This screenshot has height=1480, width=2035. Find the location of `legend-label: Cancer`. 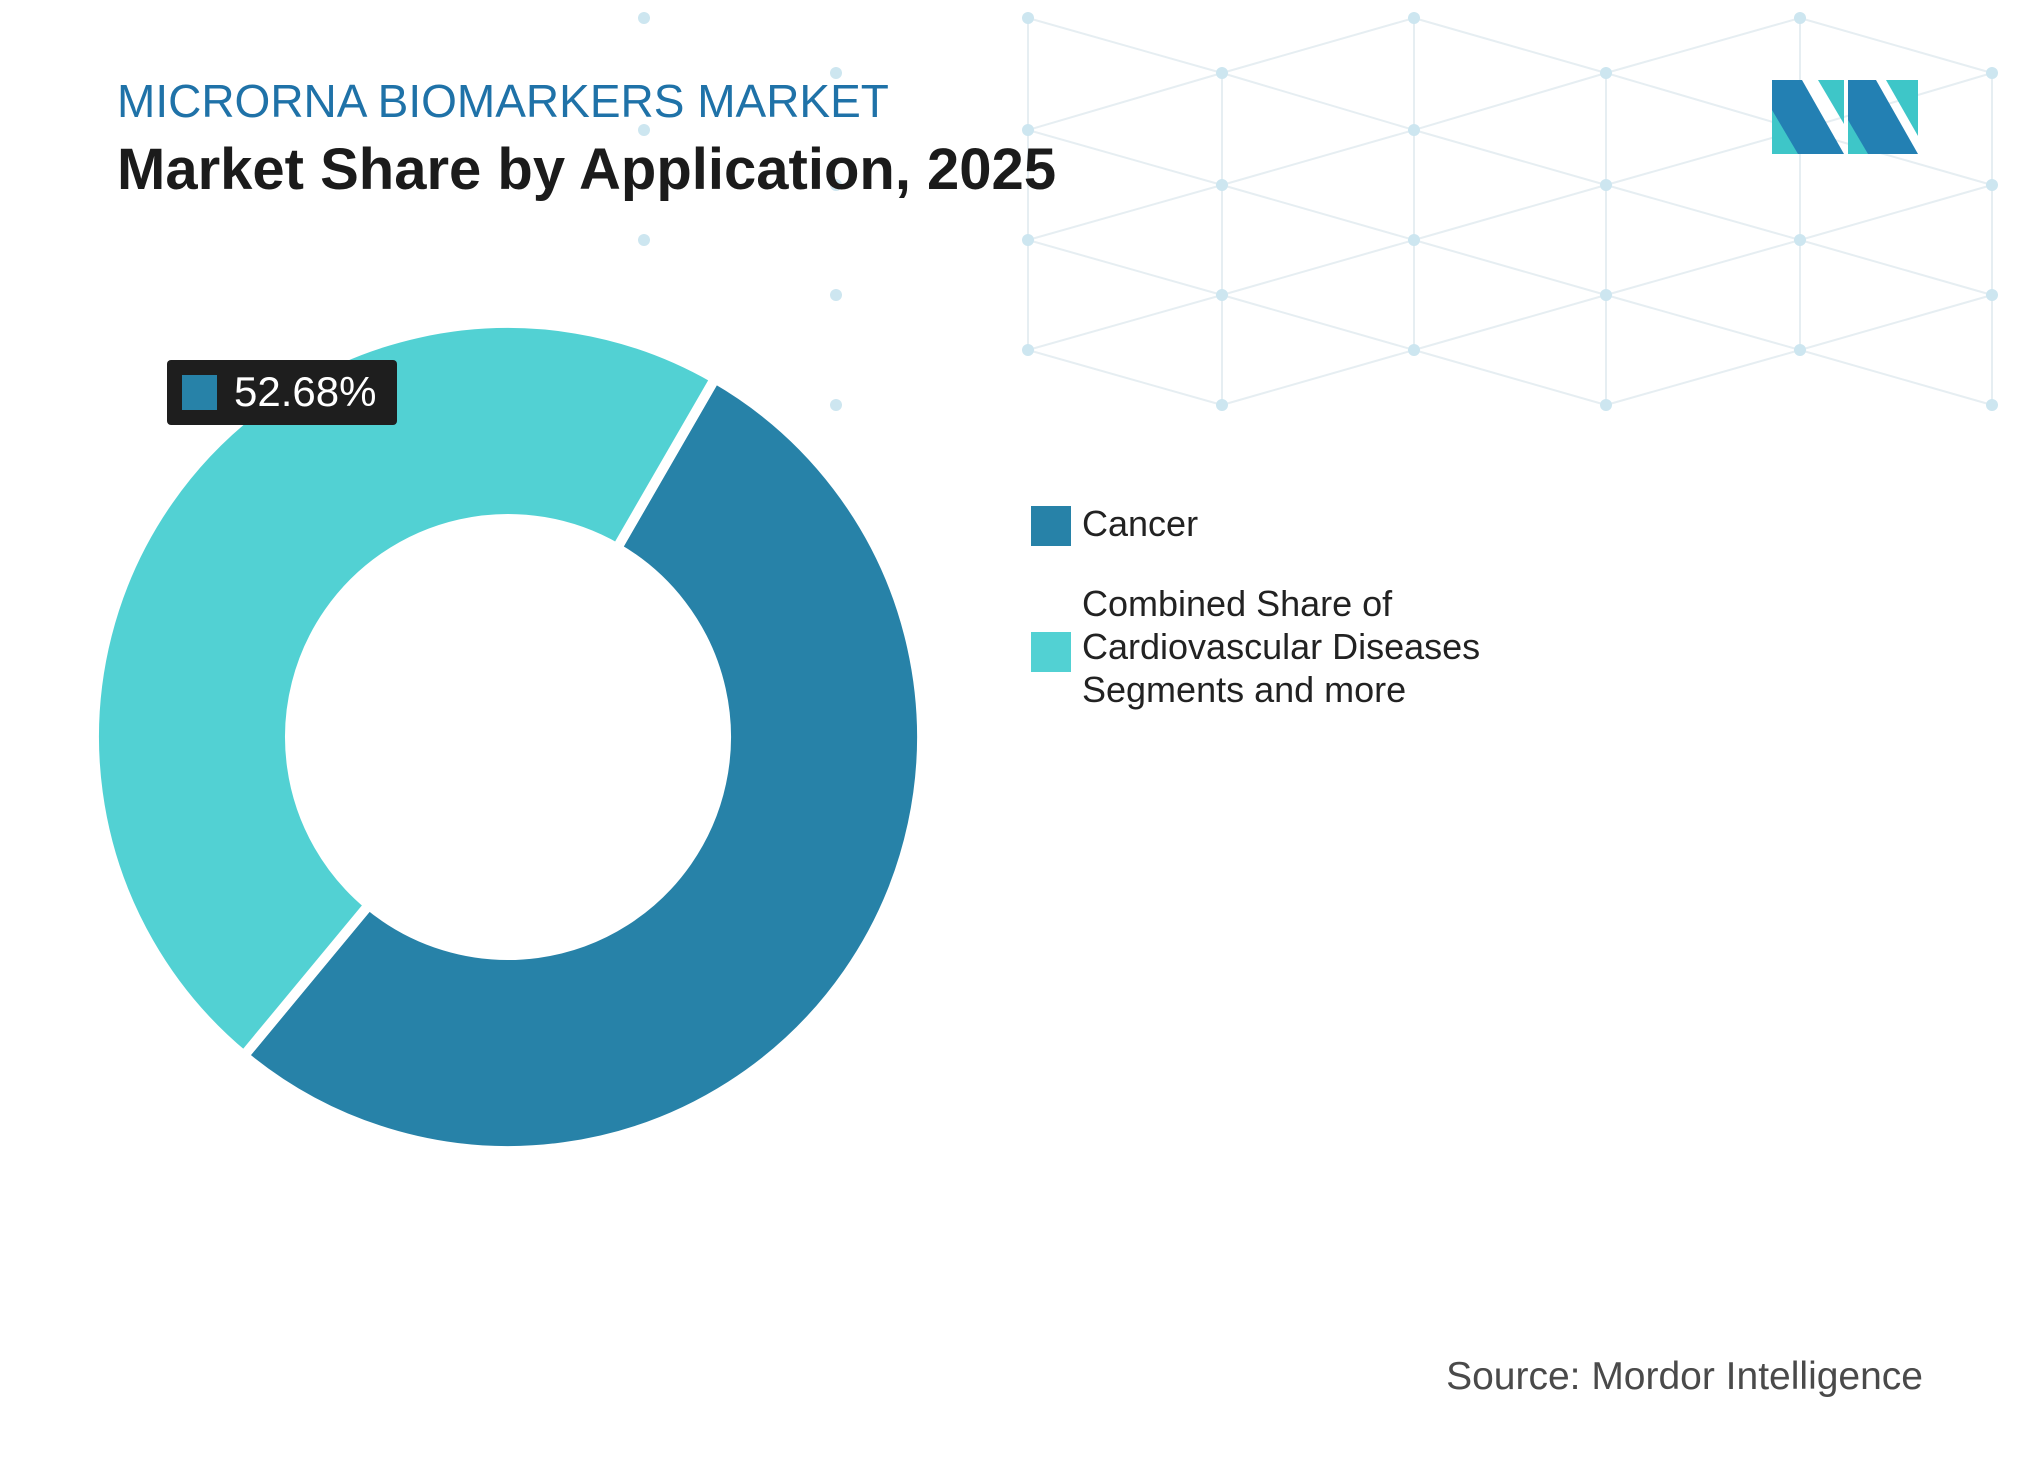

legend-label: Cancer is located at coordinates (1140, 523).